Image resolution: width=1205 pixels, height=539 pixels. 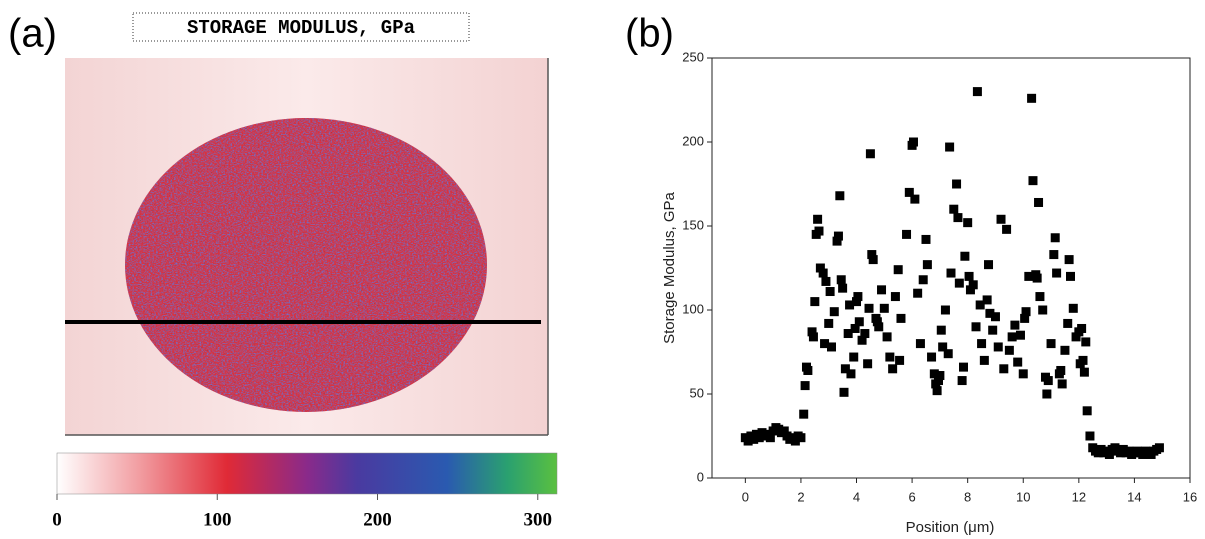 I want to click on y-tick-label: 200, so click(x=693, y=140).